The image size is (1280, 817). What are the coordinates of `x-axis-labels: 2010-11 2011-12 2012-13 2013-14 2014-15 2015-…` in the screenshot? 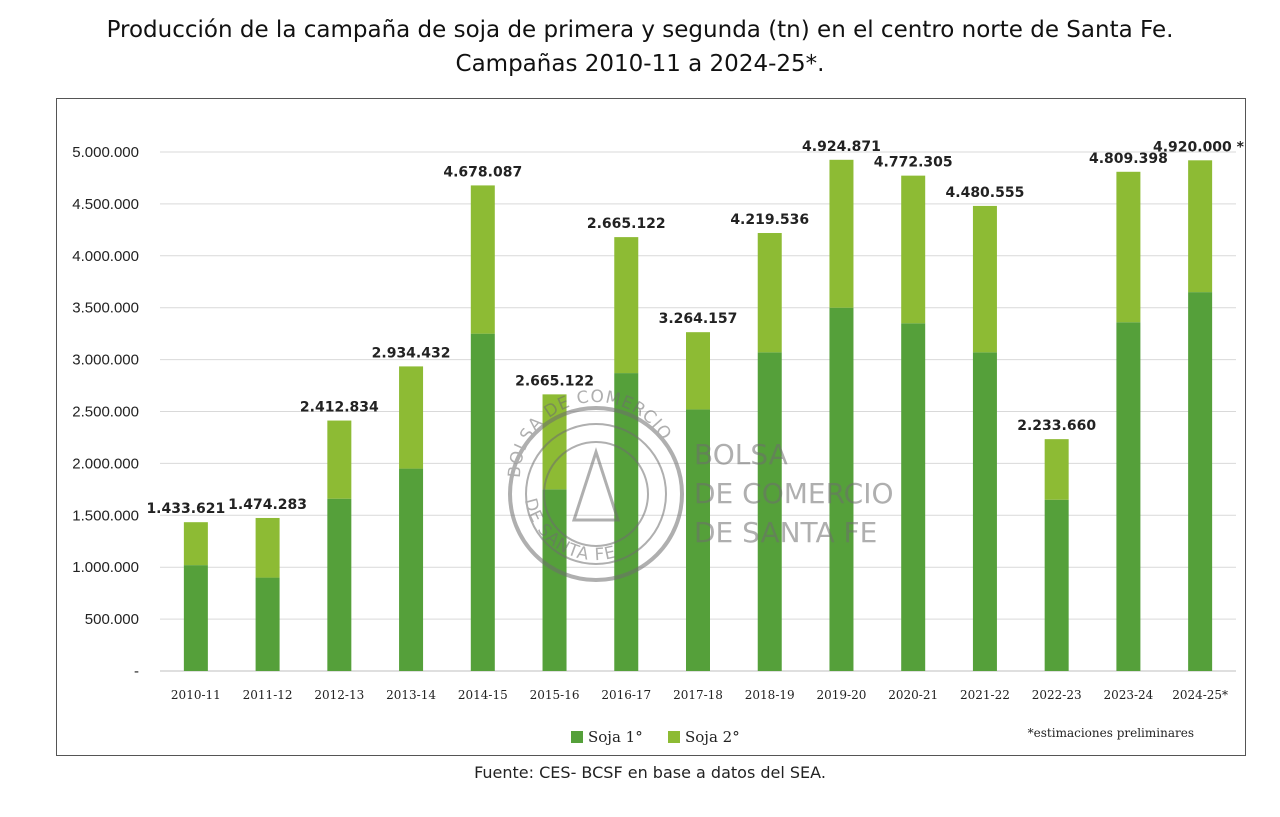 It's located at (699, 695).